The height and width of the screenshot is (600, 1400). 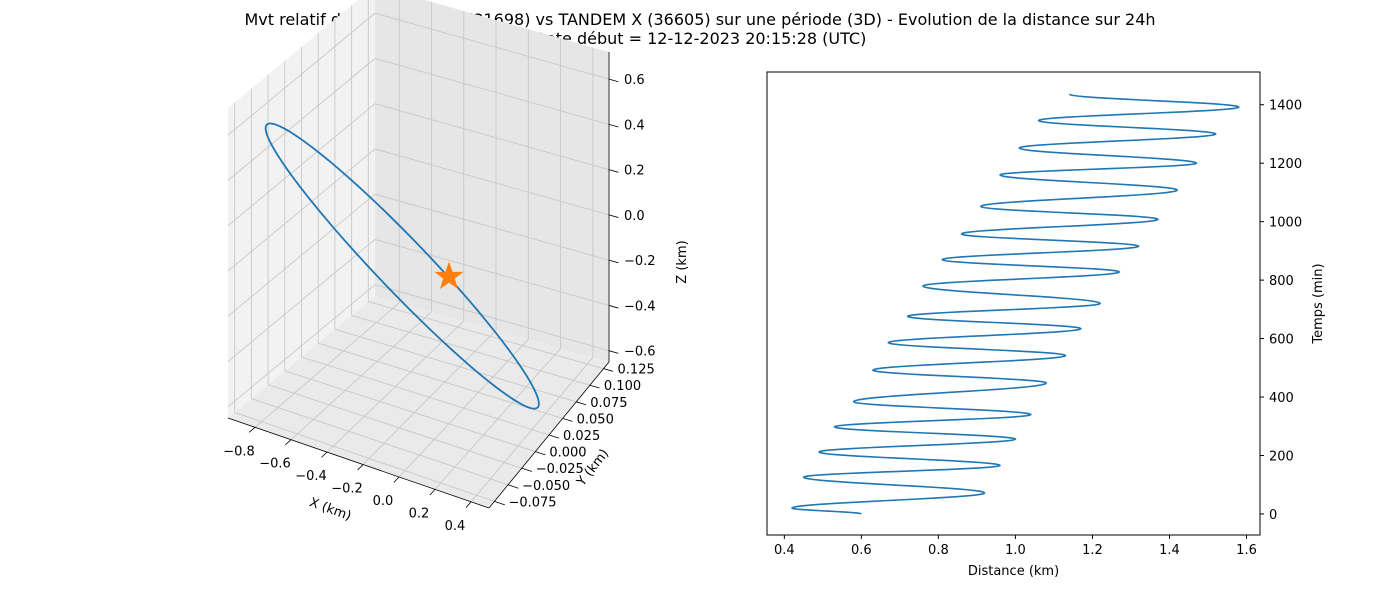 What do you see at coordinates (1246, 550) in the screenshot?
I see `x-tick-label: 1.6` at bounding box center [1246, 550].